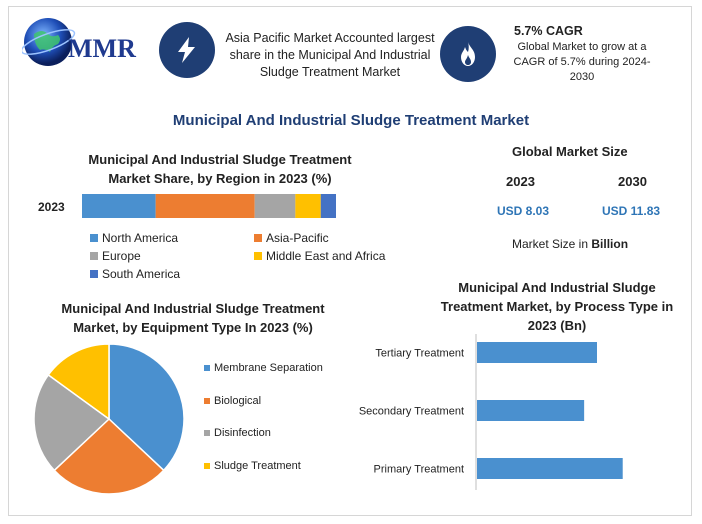 This screenshot has height=524, width=702. Describe the element at coordinates (419, 354) in the screenshot. I see `category-label-tertiary-treatment: Tertiary Treatment` at that location.